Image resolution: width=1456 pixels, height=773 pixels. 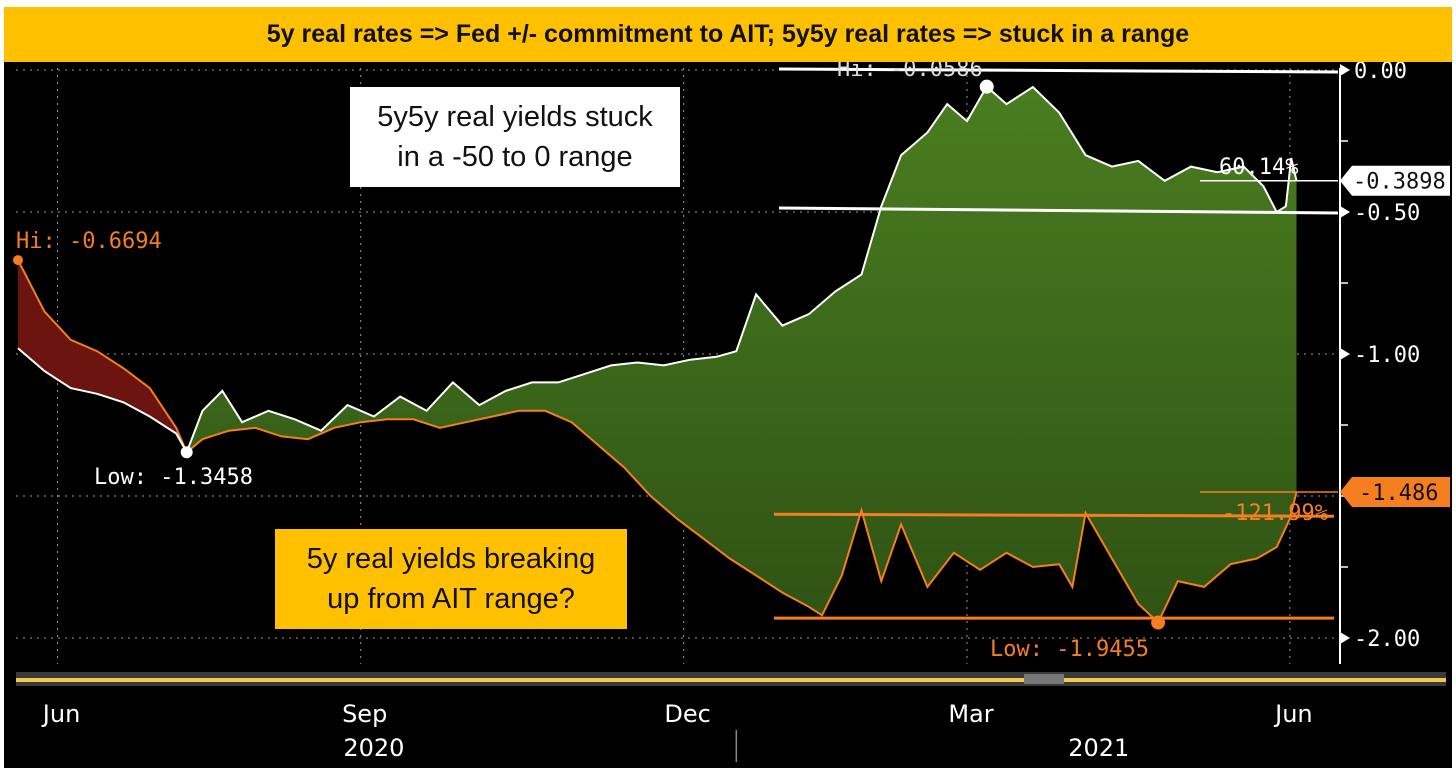 What do you see at coordinates (89, 241) in the screenshot?
I see `label-hi-5y: Hi: -0.6694` at bounding box center [89, 241].